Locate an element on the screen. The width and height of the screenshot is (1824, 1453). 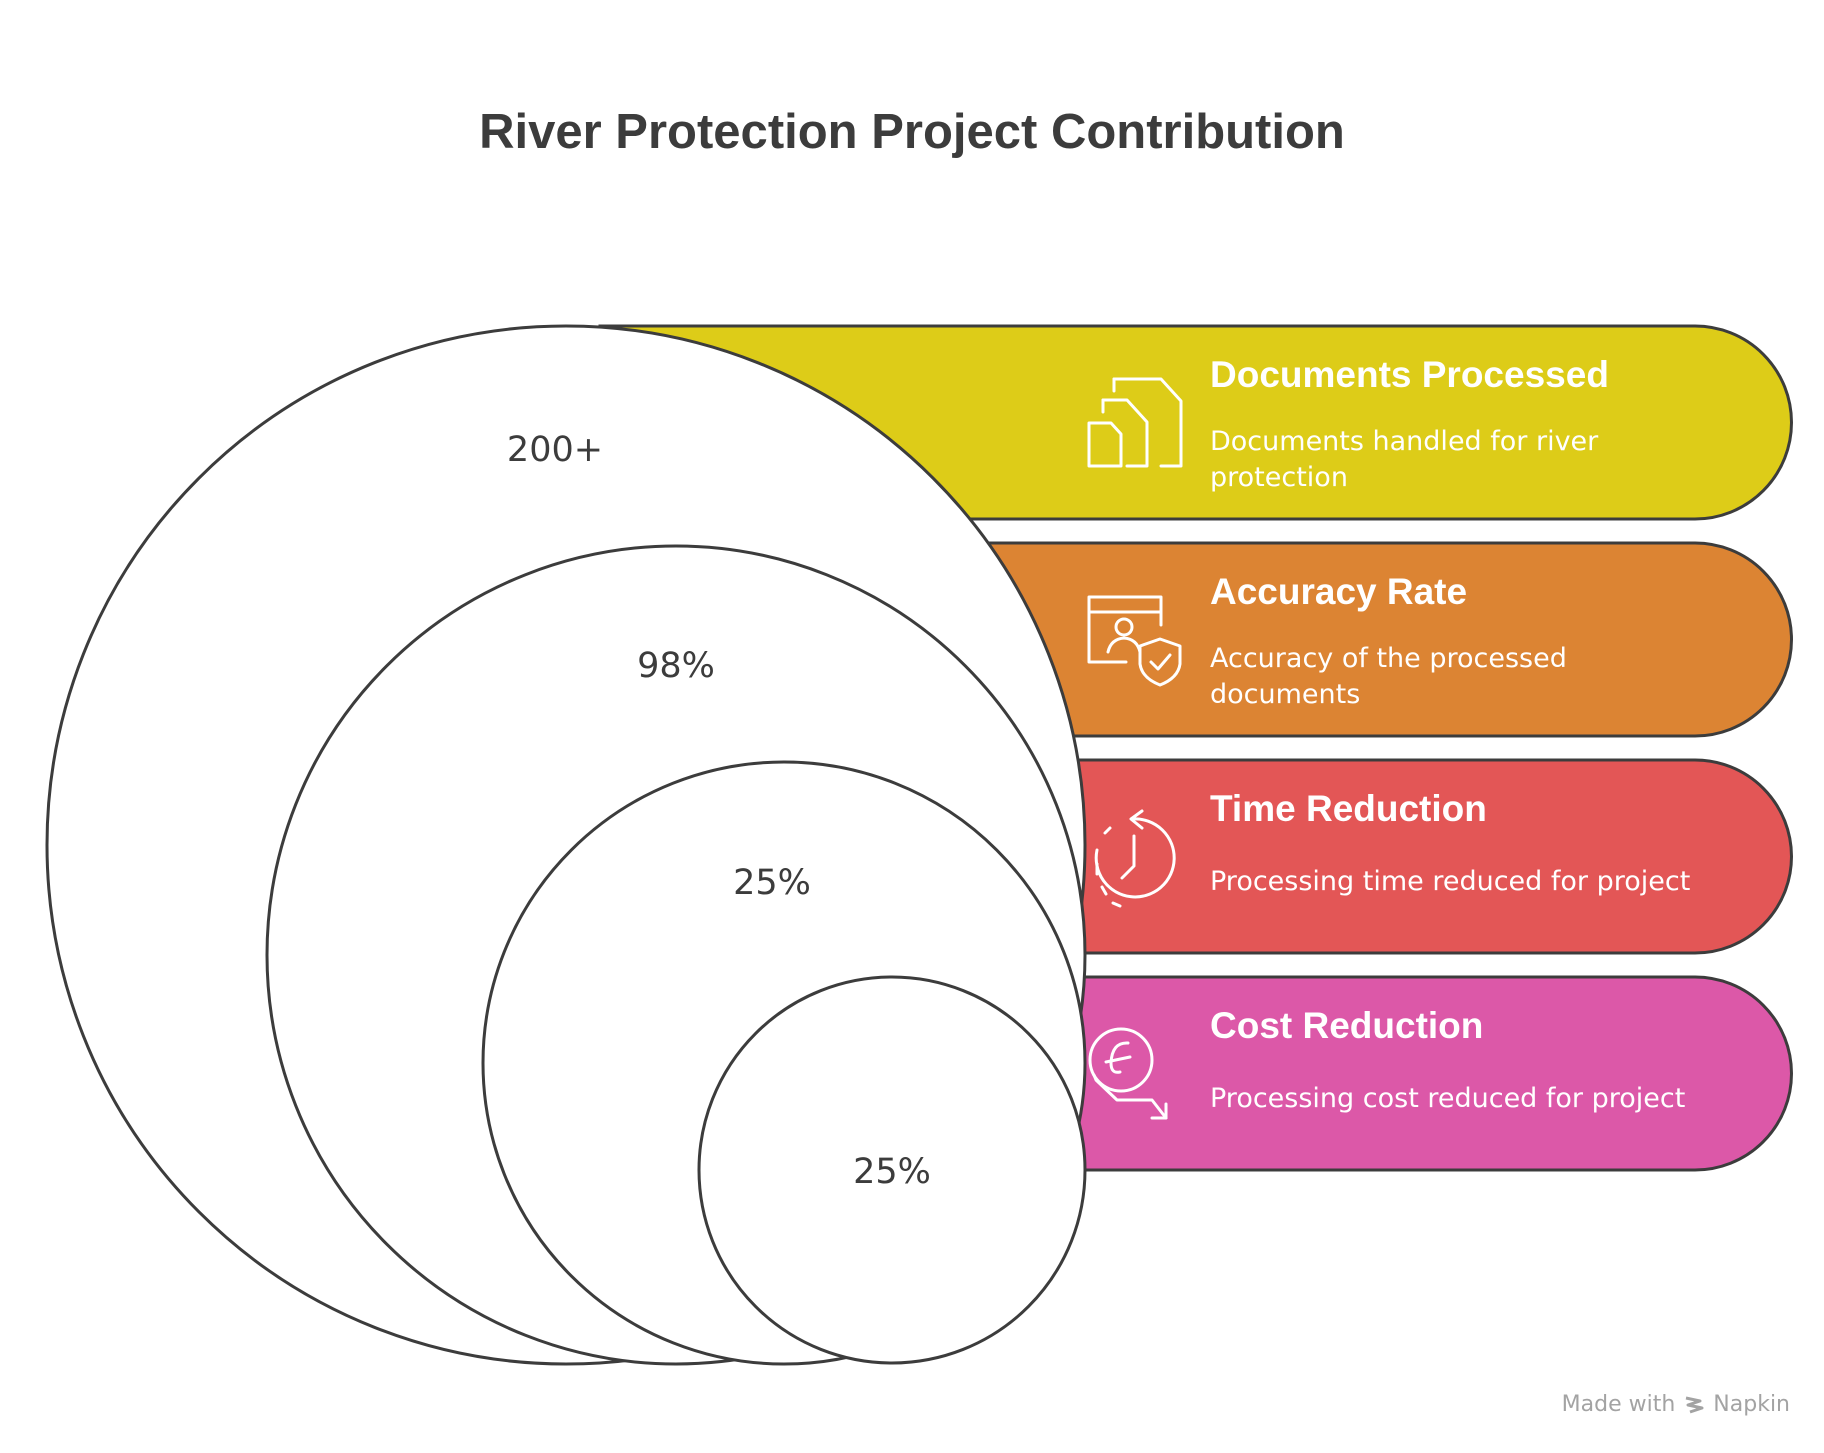
description-accuracy-line2: documents is located at coordinates (1285, 694).